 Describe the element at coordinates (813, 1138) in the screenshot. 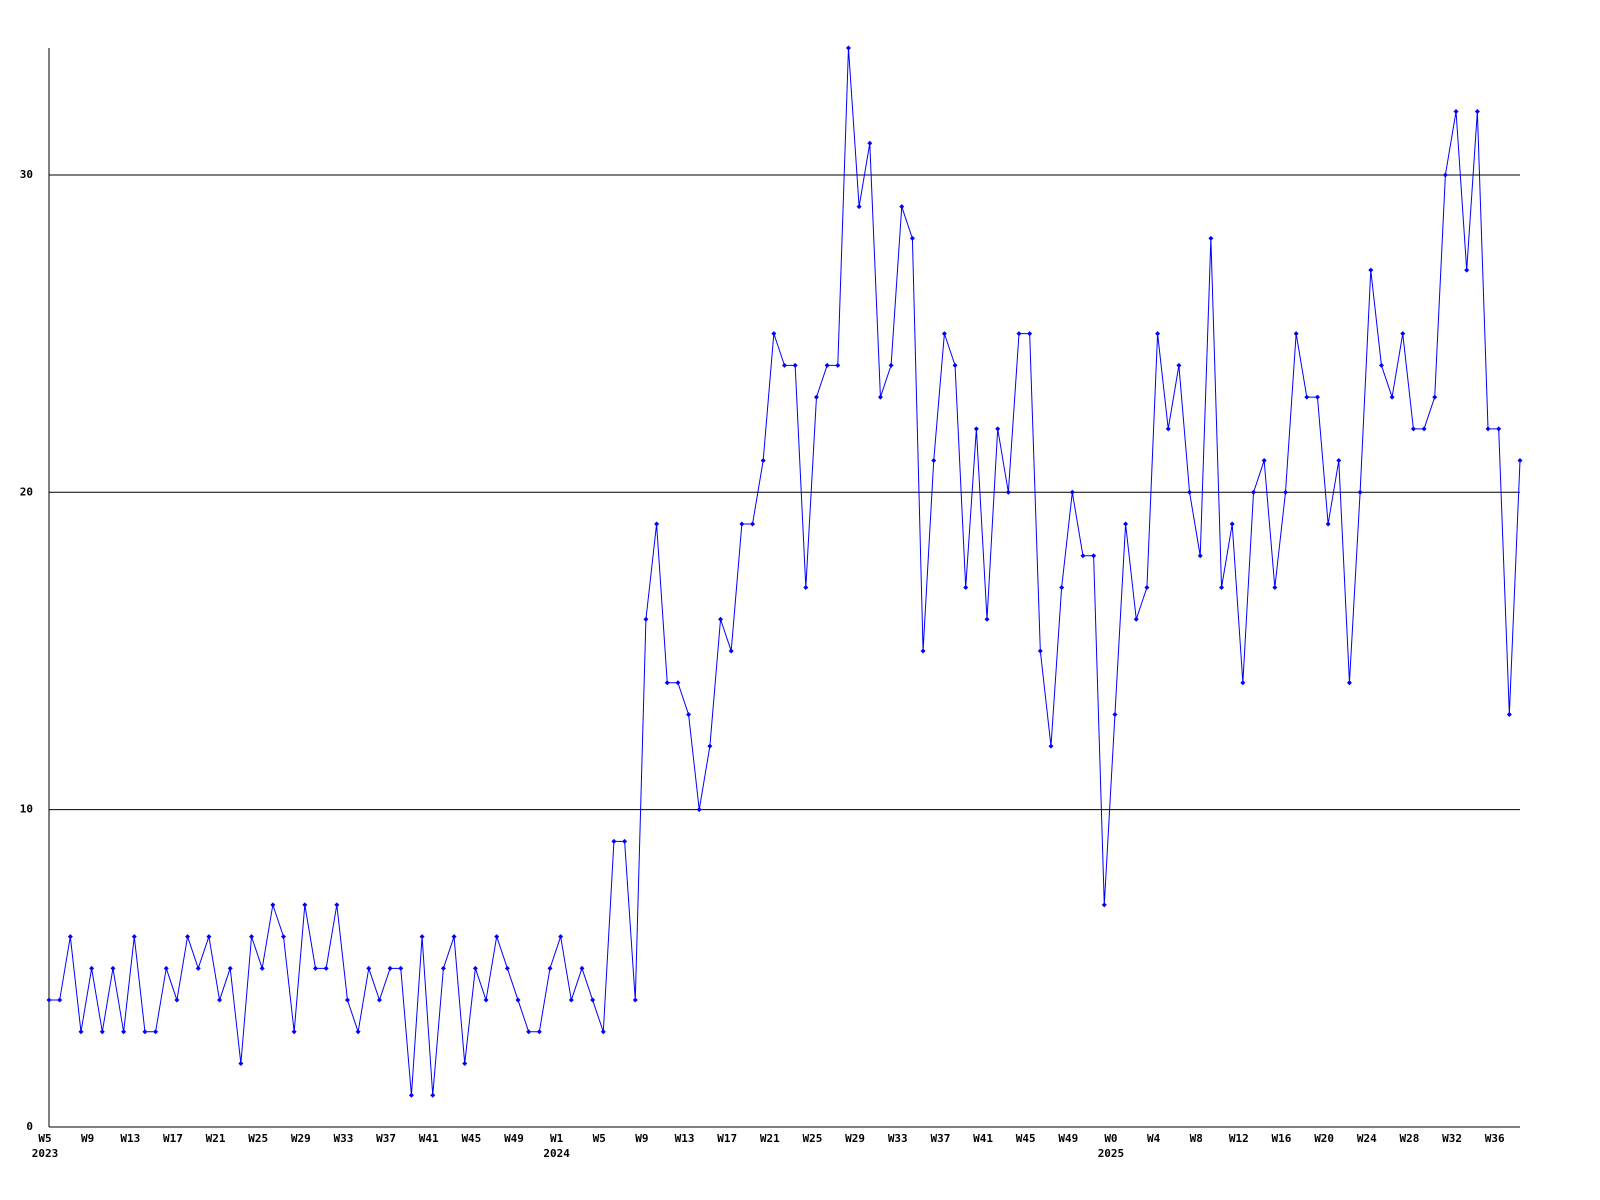

I see `x-tick-label: W25` at that location.